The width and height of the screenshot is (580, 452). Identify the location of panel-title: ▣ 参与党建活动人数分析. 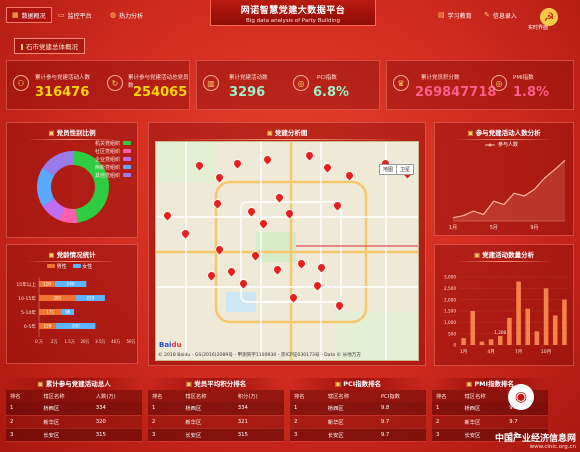
(504, 132).